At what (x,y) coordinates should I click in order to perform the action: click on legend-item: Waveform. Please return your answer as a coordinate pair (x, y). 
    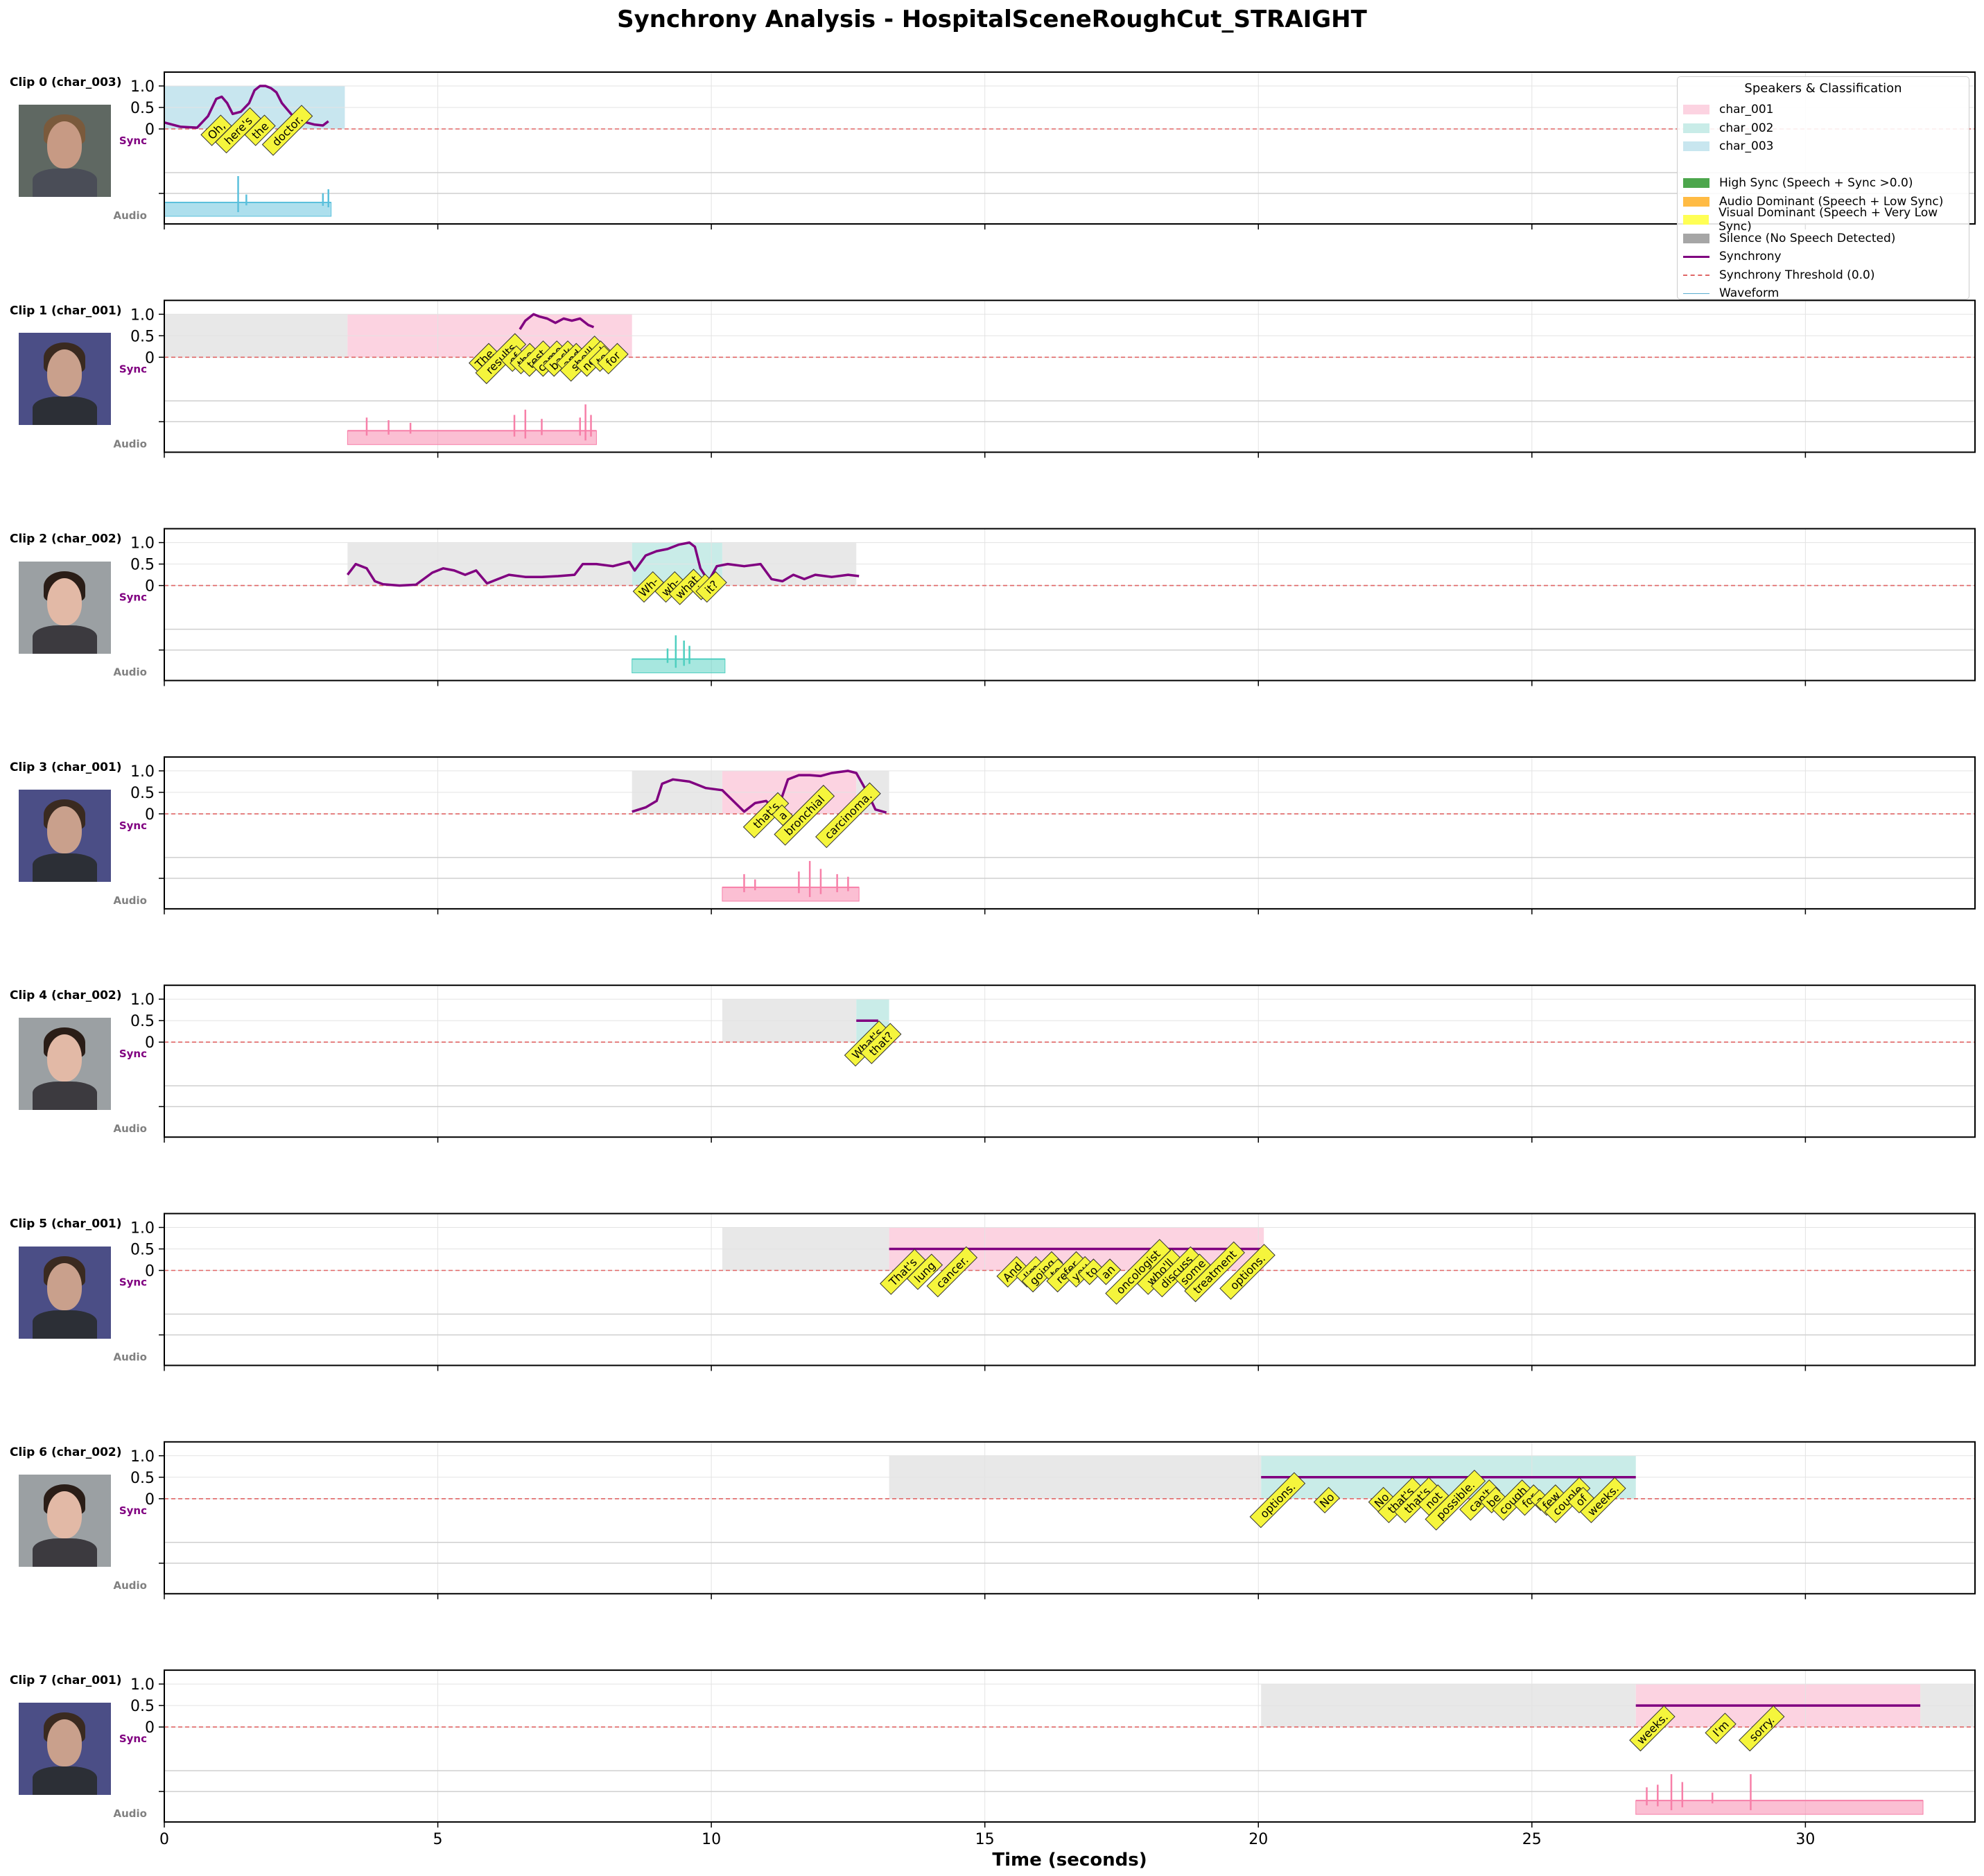
    Looking at the image, I should click on (1731, 293).